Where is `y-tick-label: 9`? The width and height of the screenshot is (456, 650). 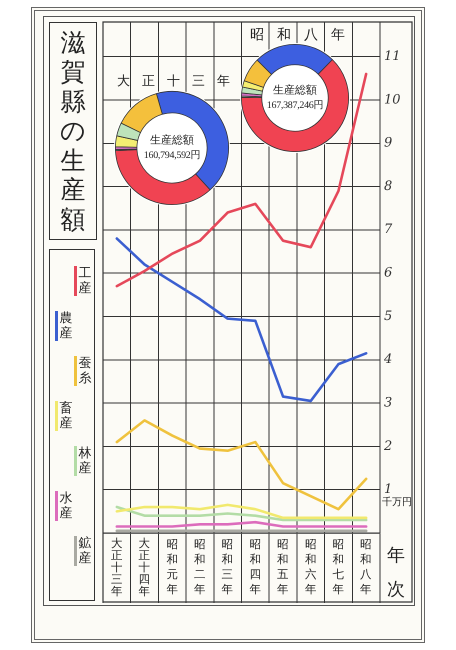 y-tick-label: 9 is located at coordinates (388, 143).